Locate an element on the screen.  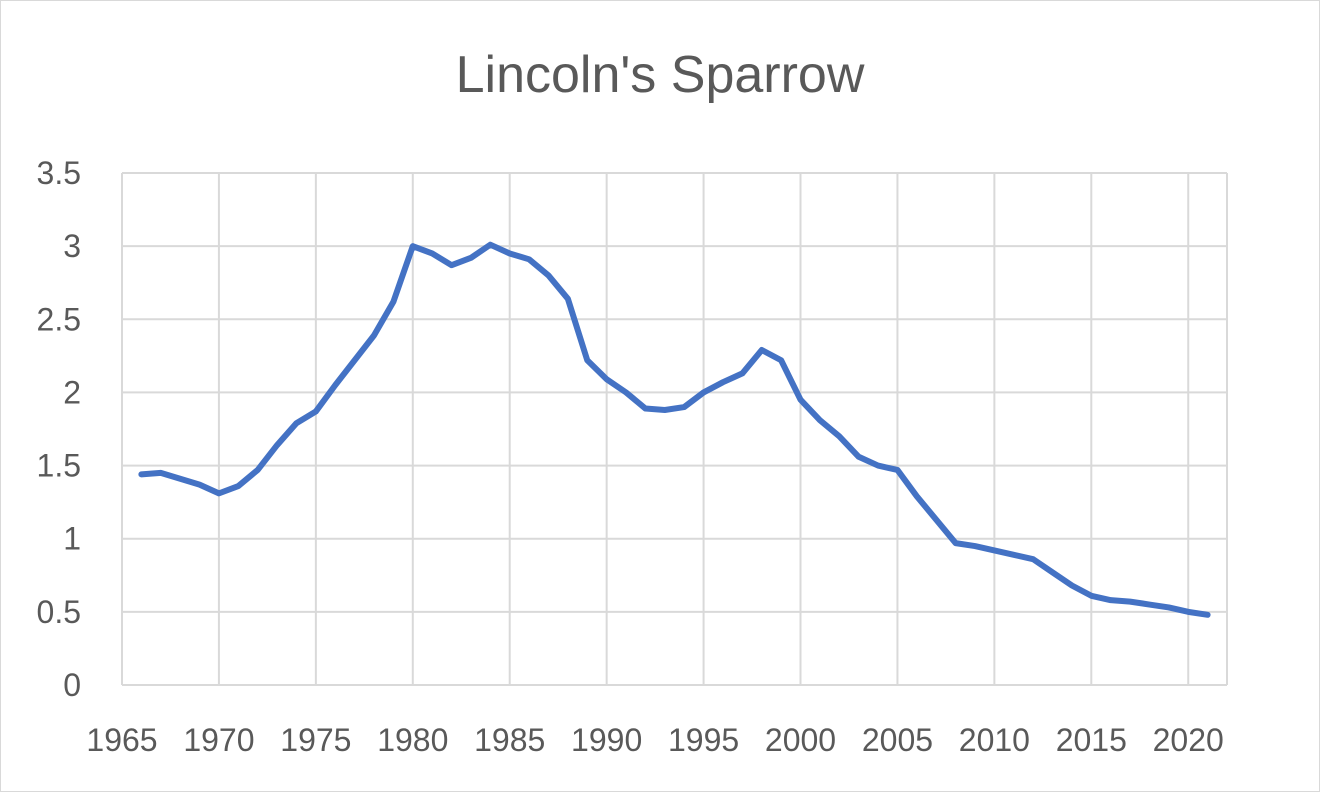
chart-title: Lincoln's Sparrow is located at coordinates (660, 75).